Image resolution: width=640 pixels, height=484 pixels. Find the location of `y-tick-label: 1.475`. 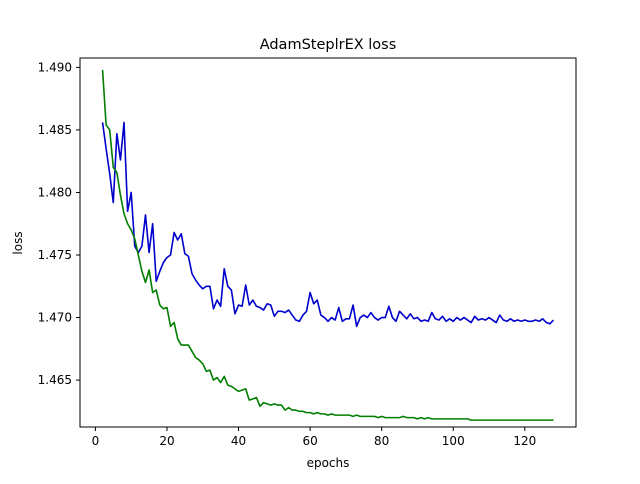

y-tick-label: 1.475 is located at coordinates (55, 255).